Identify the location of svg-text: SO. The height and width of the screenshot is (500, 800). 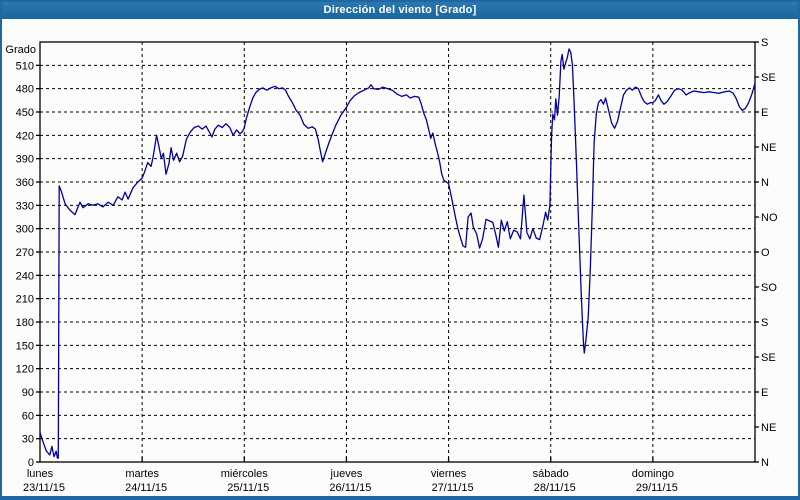
(769, 288).